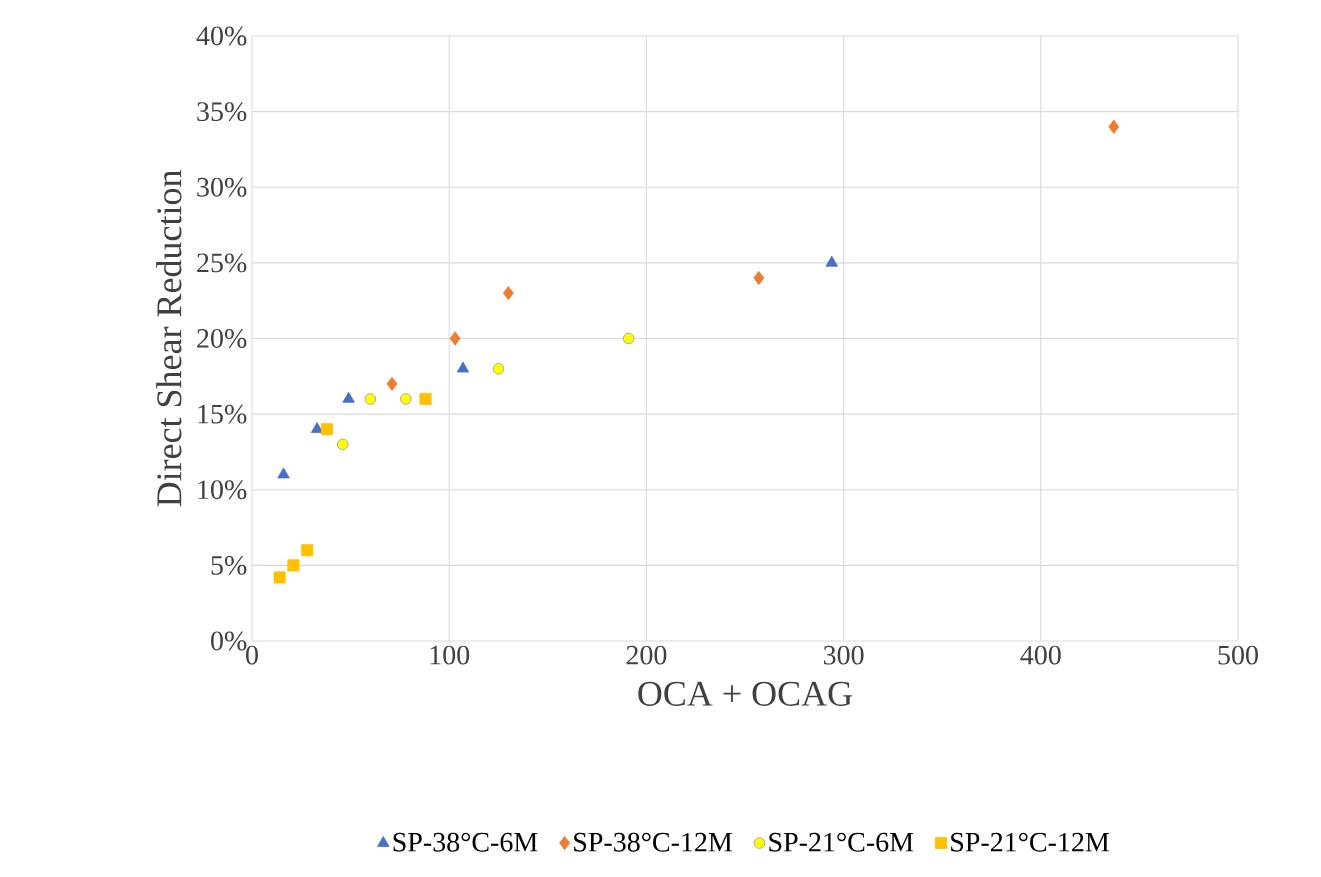 The height and width of the screenshot is (877, 1321). What do you see at coordinates (222, 338) in the screenshot?
I see `y-tick-label: 20%` at bounding box center [222, 338].